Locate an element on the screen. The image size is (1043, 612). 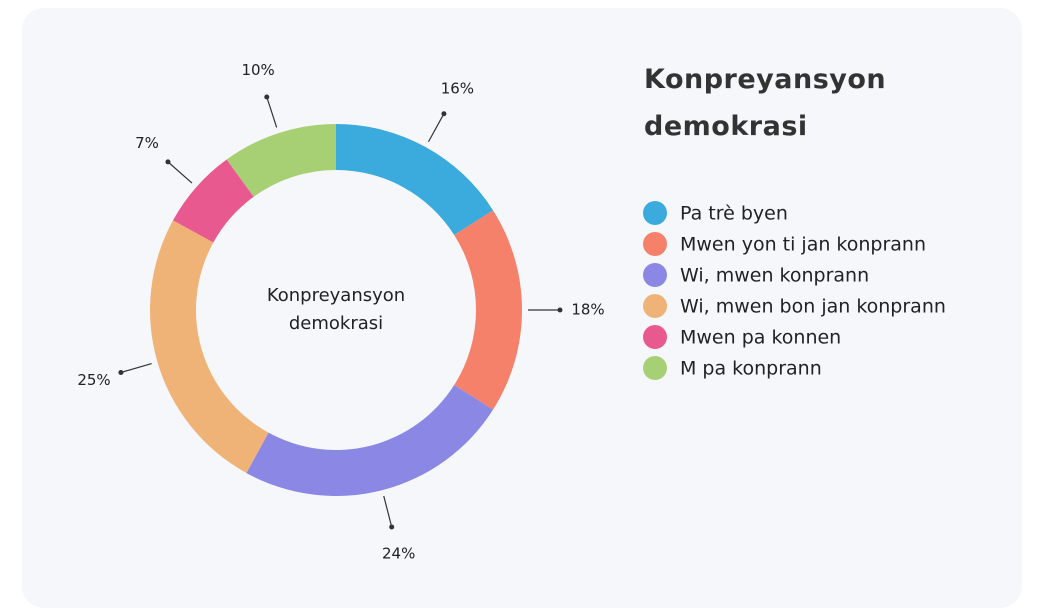
data-label: 7% is located at coordinates (147, 143).